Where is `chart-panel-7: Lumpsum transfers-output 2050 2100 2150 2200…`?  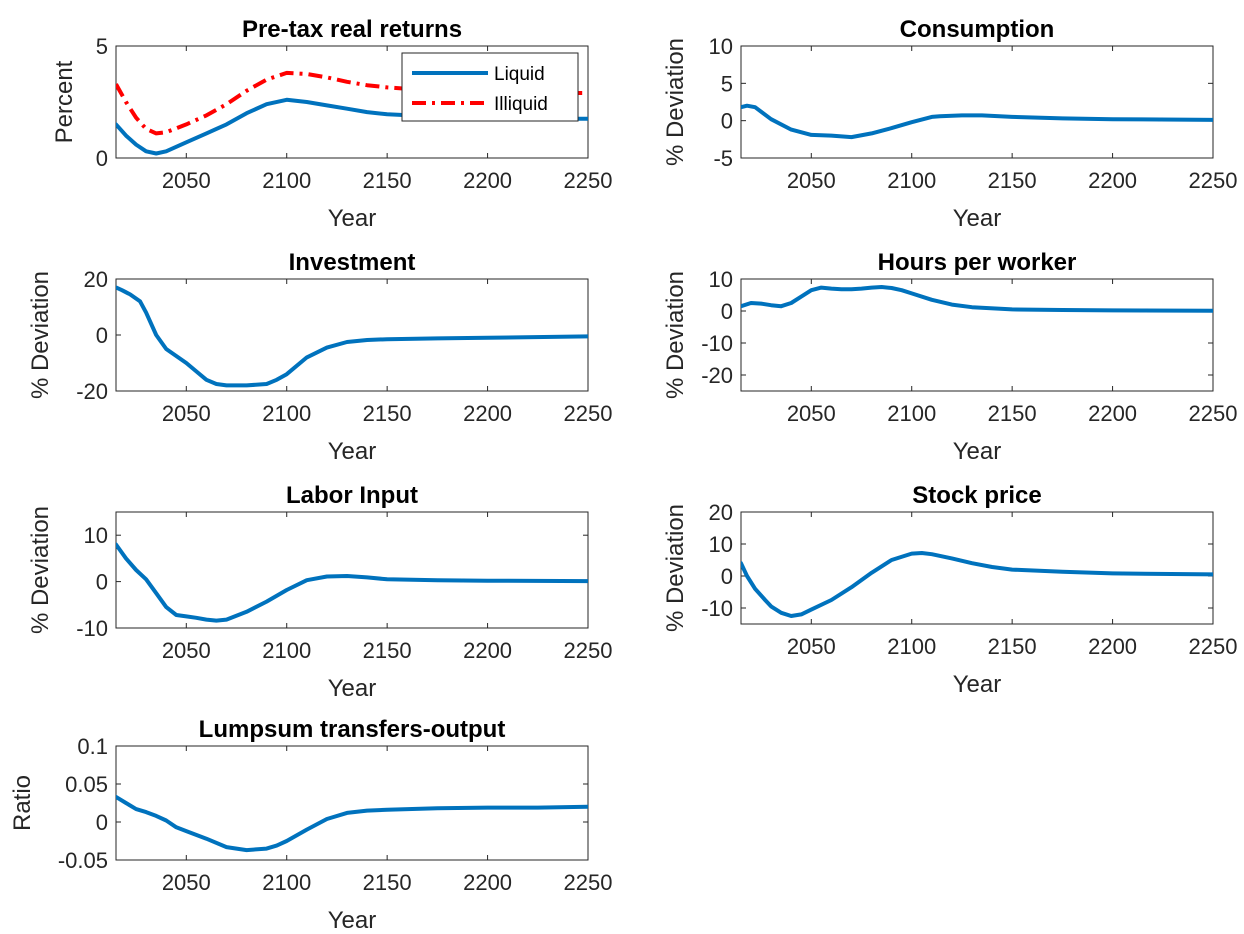
chart-panel-7: Lumpsum transfers-output 2050 2100 2150 2200… is located at coordinates (310, 825).